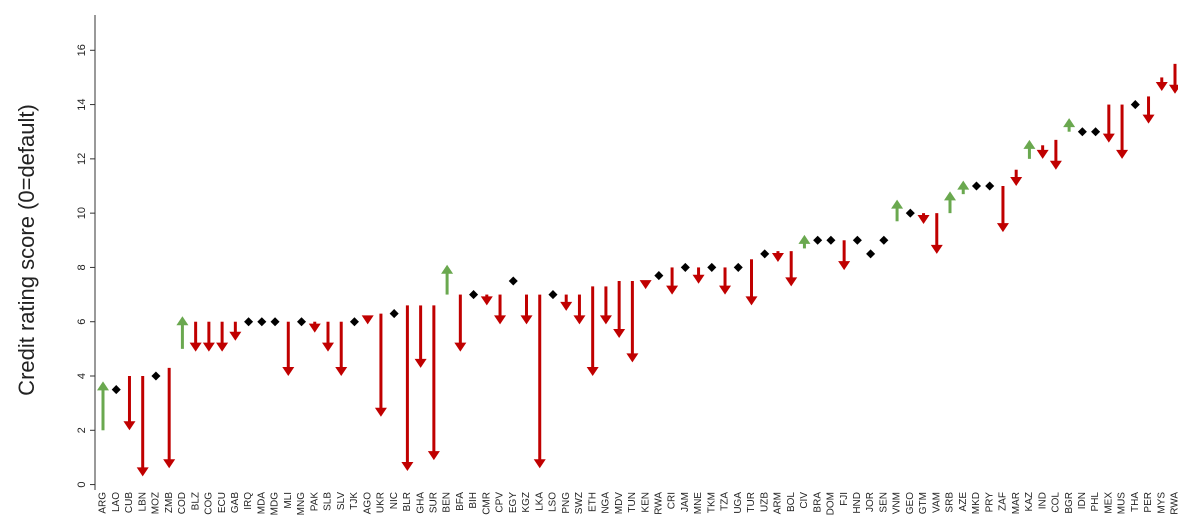 The height and width of the screenshot is (515, 1178). I want to click on x-tick-label: UZB, so click(764, 502).